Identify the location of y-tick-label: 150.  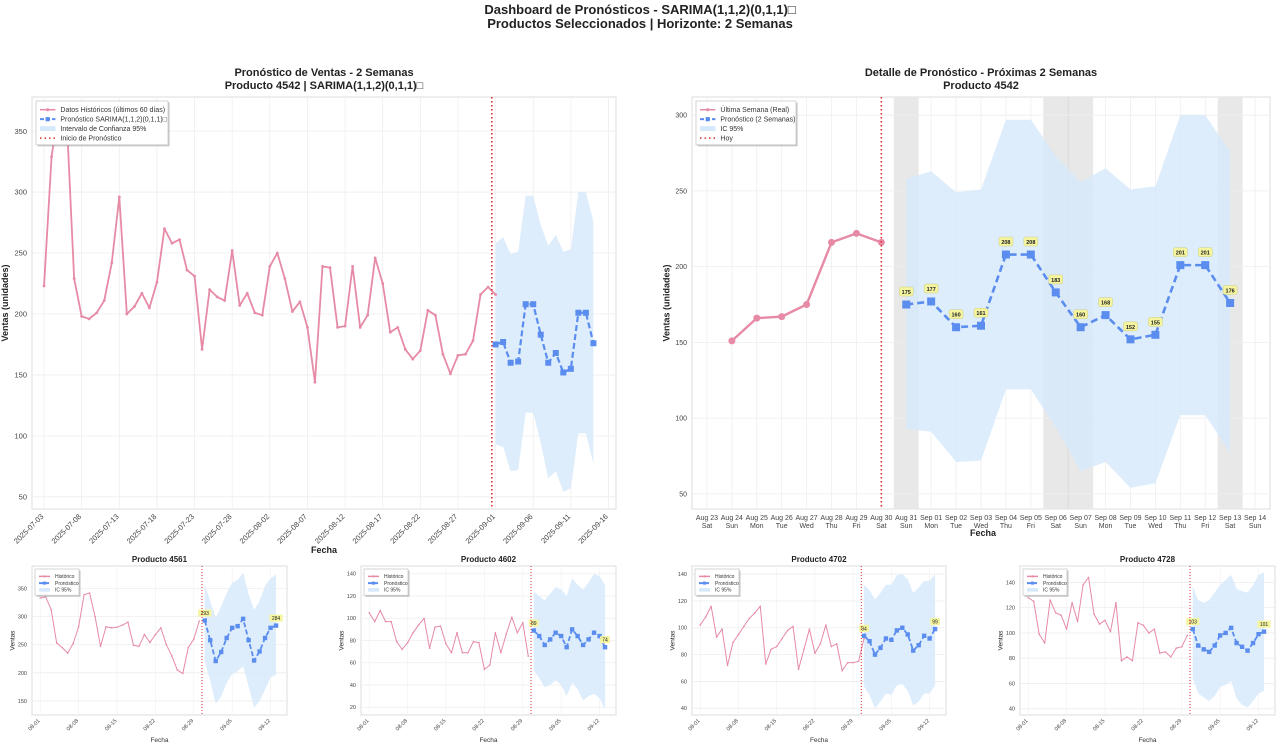
(681, 343).